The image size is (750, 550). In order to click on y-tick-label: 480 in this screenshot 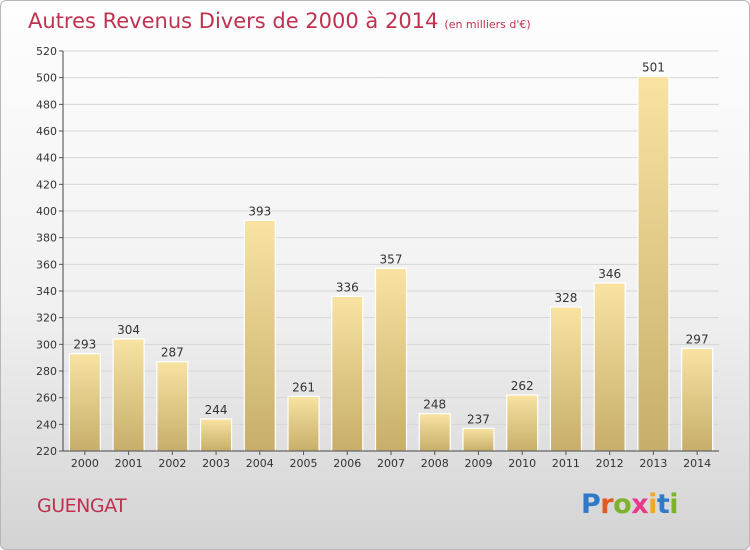, I will do `click(46, 104)`.